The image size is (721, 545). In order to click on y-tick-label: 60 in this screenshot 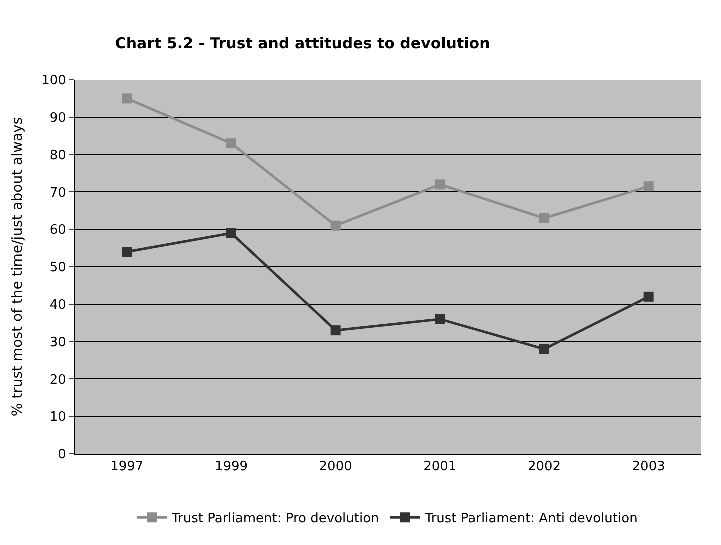, I will do `click(58, 230)`.